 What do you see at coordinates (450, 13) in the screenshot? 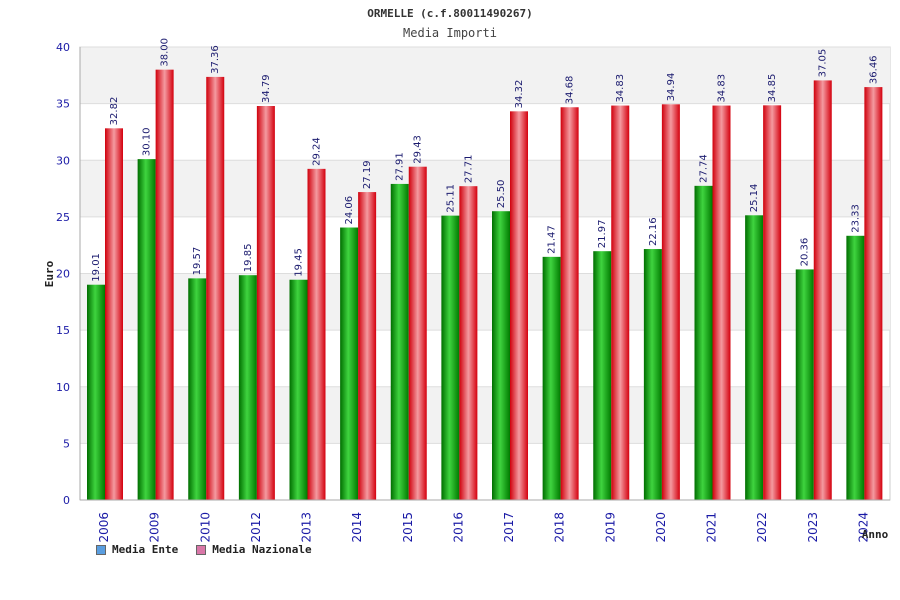
I see `chart-title: ORMELLE (c.f.80011490267)` at bounding box center [450, 13].